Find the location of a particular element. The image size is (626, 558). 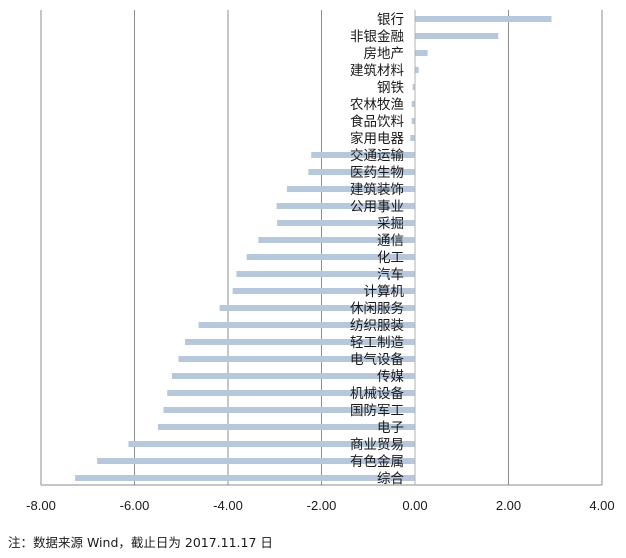

category-label: 房地产 is located at coordinates (384, 54).